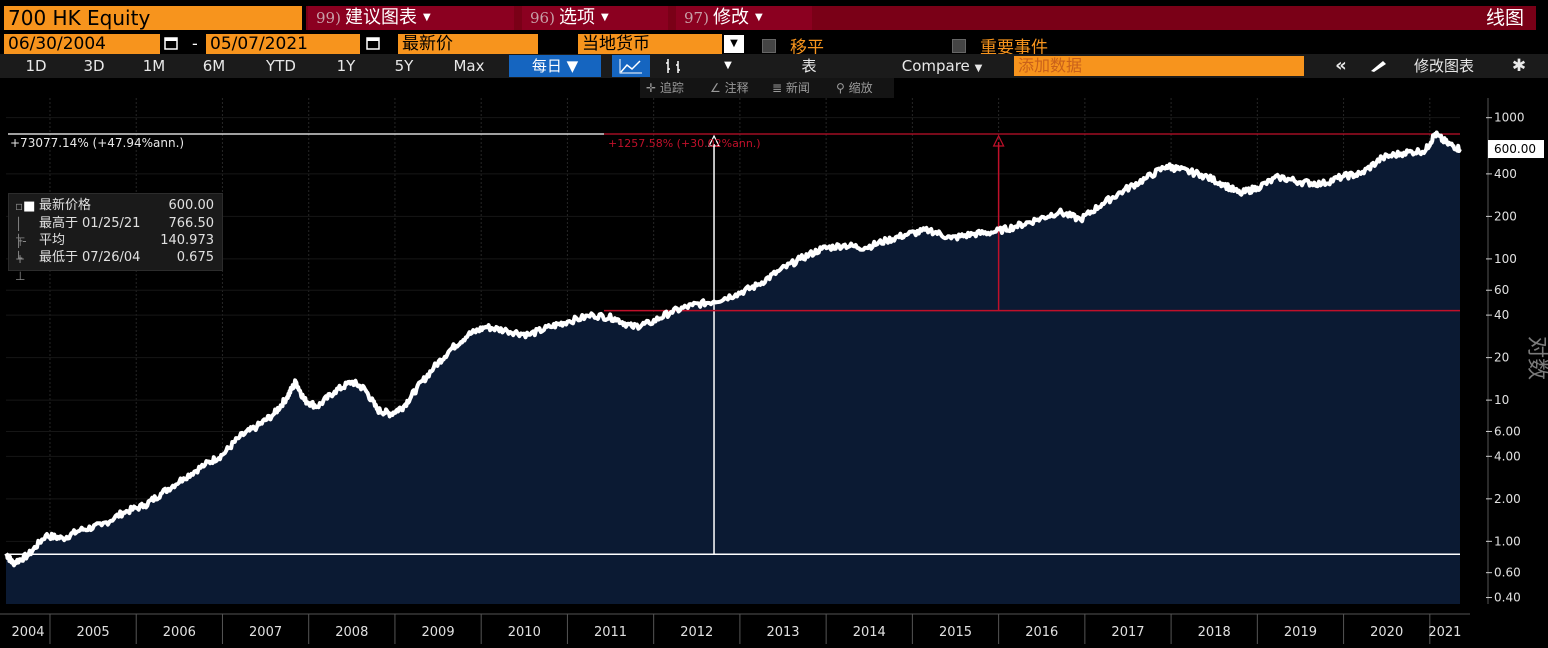 The width and height of the screenshot is (1548, 648). I want to click on legend-low: └ ⊥ 最低于 07/26/04 0.675, so click(116, 266).